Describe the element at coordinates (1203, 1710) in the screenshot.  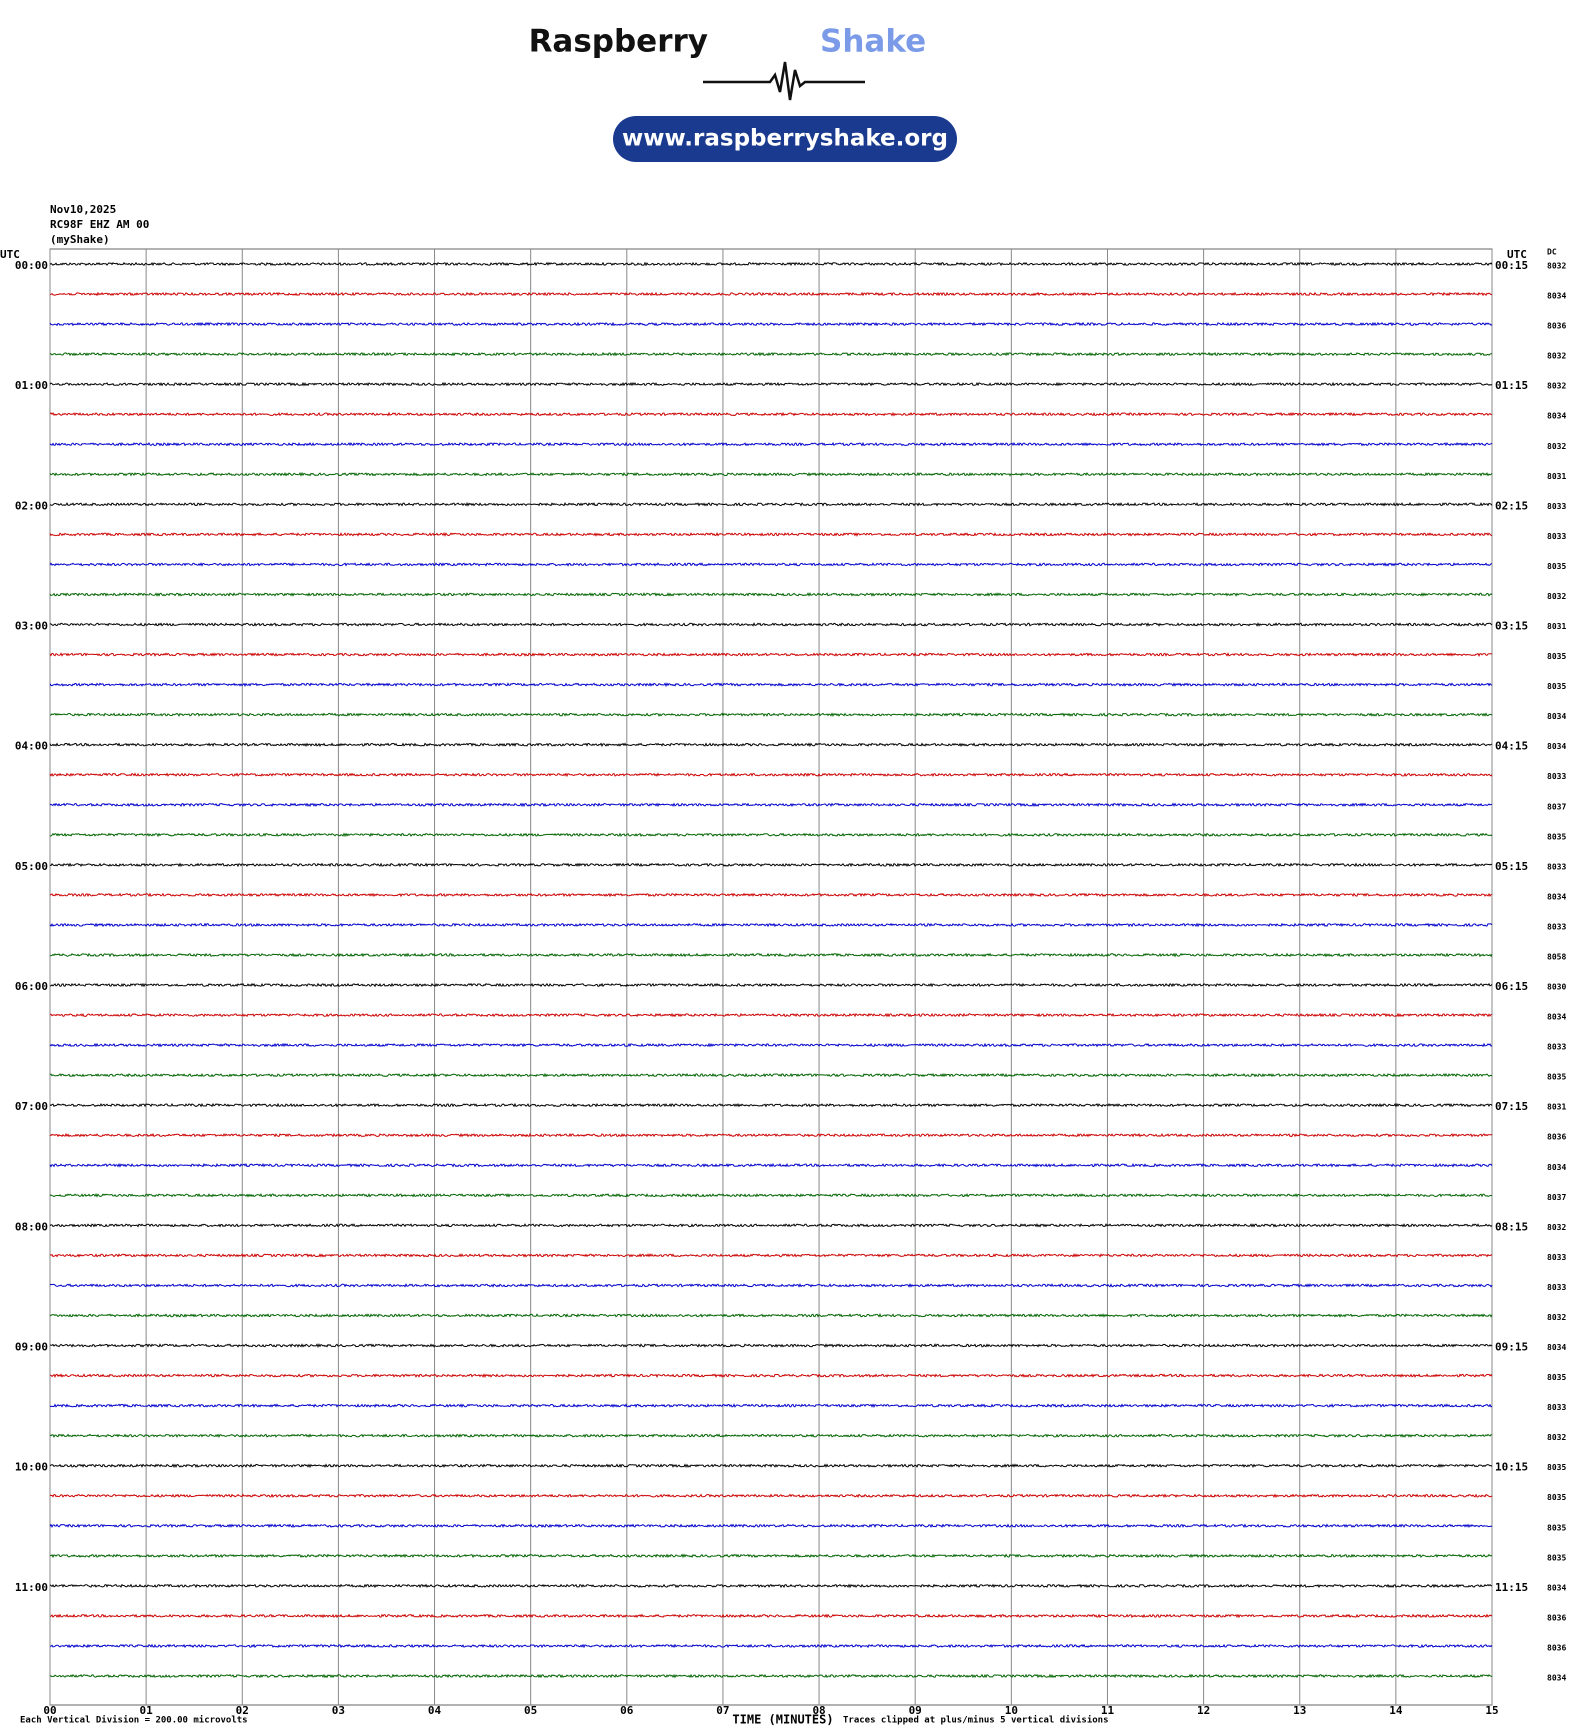
I see `x-tick-label: 12` at that location.